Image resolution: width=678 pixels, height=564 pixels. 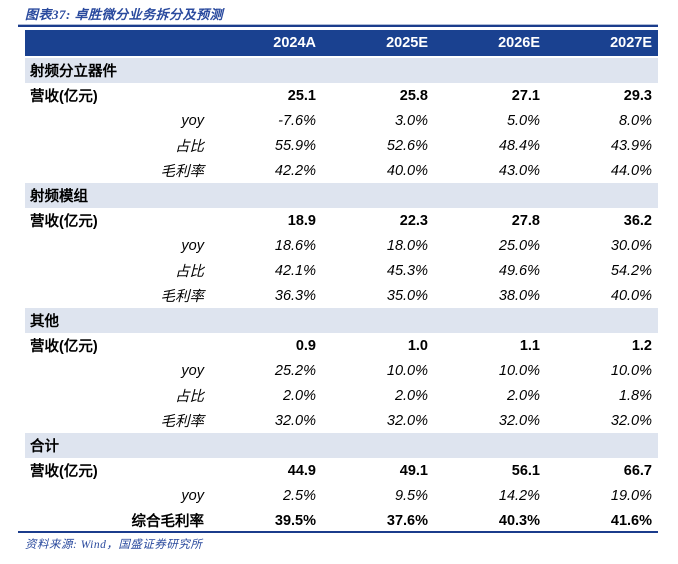 What do you see at coordinates (341, 95) in the screenshot?
I see `table-row: 营收(亿元) 25.1 25.8 27.1 29.3` at bounding box center [341, 95].